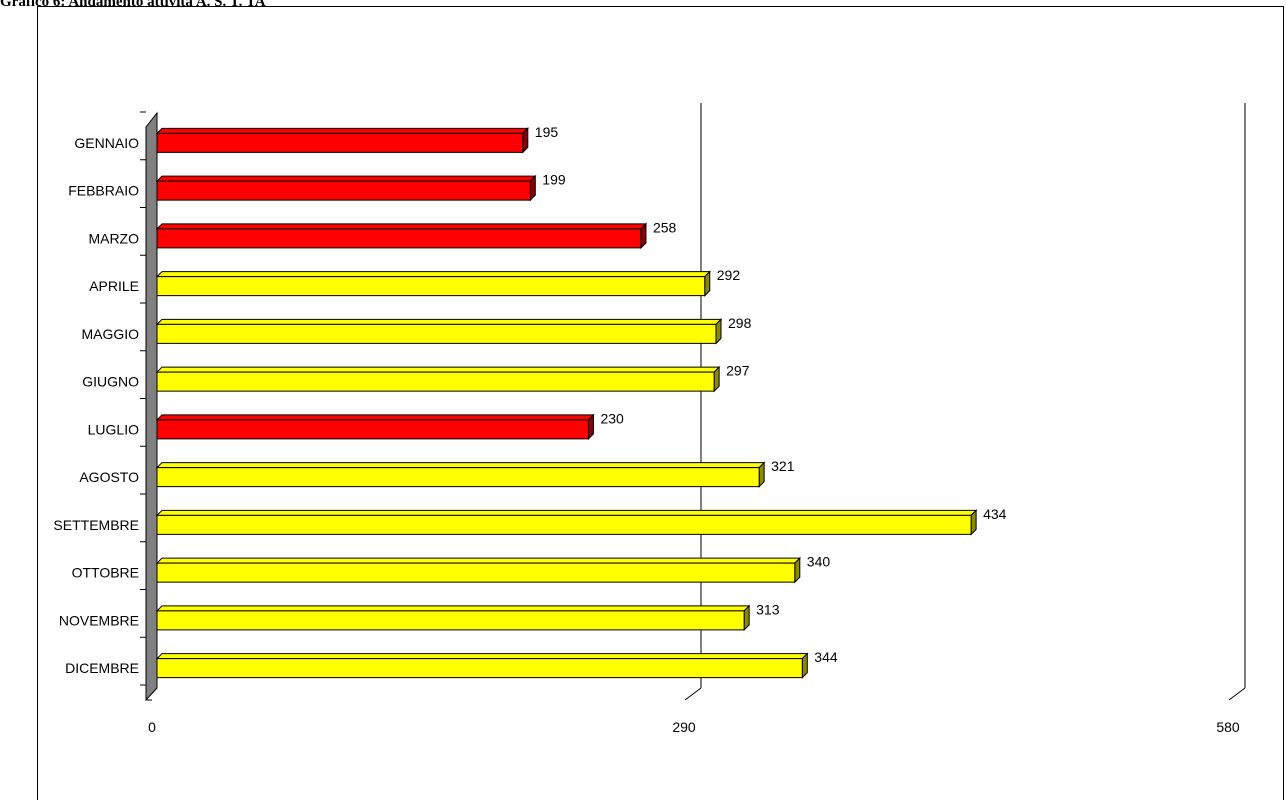 The height and width of the screenshot is (800, 1286). I want to click on category-label: MAGGIO, so click(110, 334).